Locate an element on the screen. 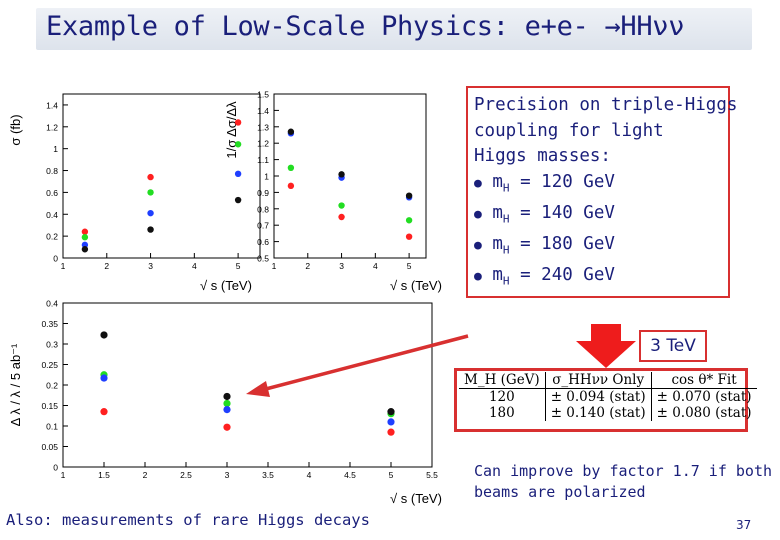  pointer-arrow-line is located at coordinates (365, 363).